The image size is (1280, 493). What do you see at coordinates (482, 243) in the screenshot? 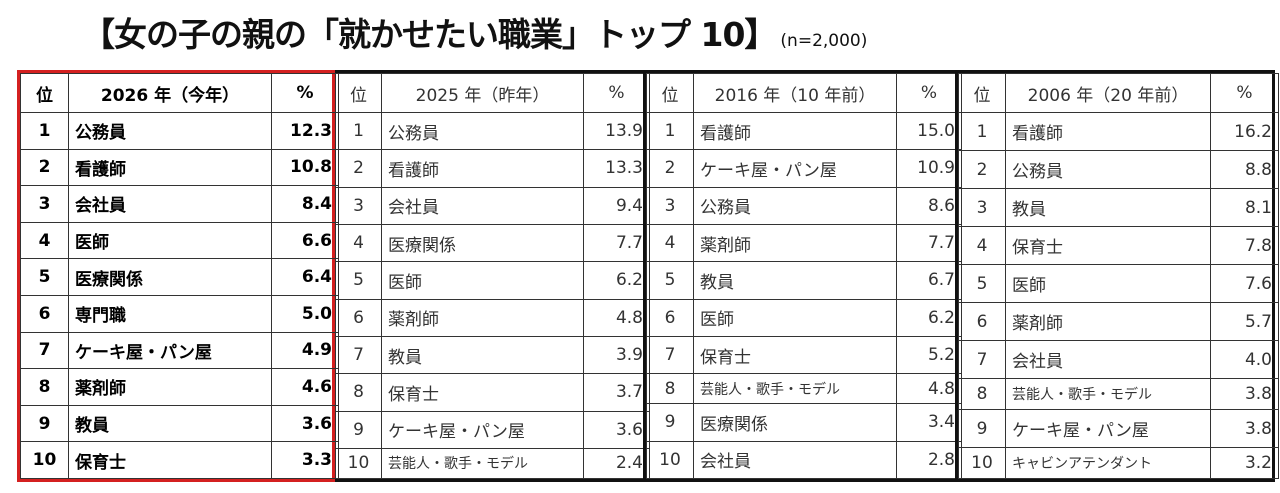
I see `job-cell: 医療関係` at bounding box center [482, 243].